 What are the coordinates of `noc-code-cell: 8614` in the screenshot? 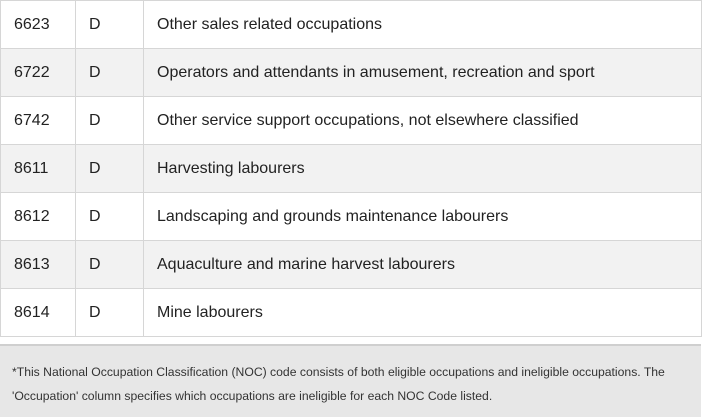 It's located at (38, 312).